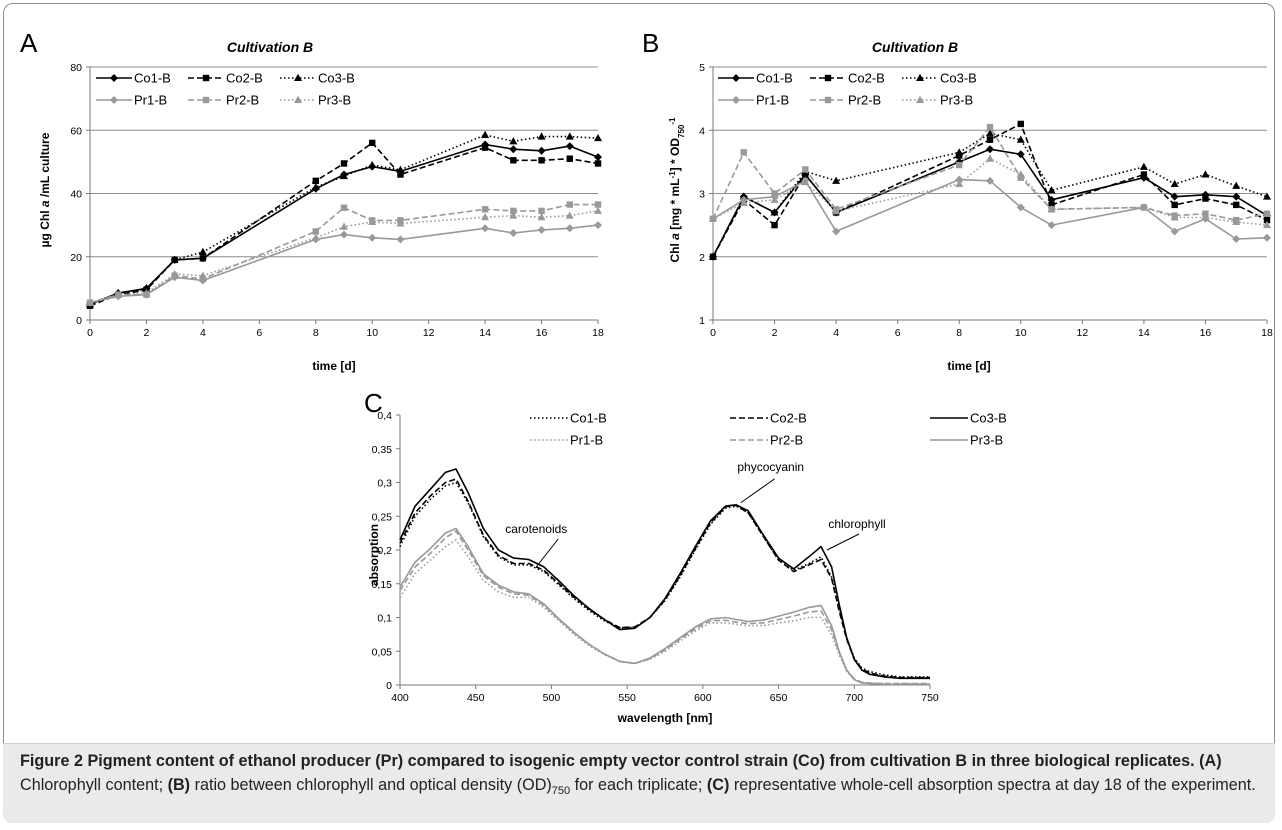  Describe the element at coordinates (855, 698) in the screenshot. I see `panel-c-x-tick-label-6: 700` at that location.